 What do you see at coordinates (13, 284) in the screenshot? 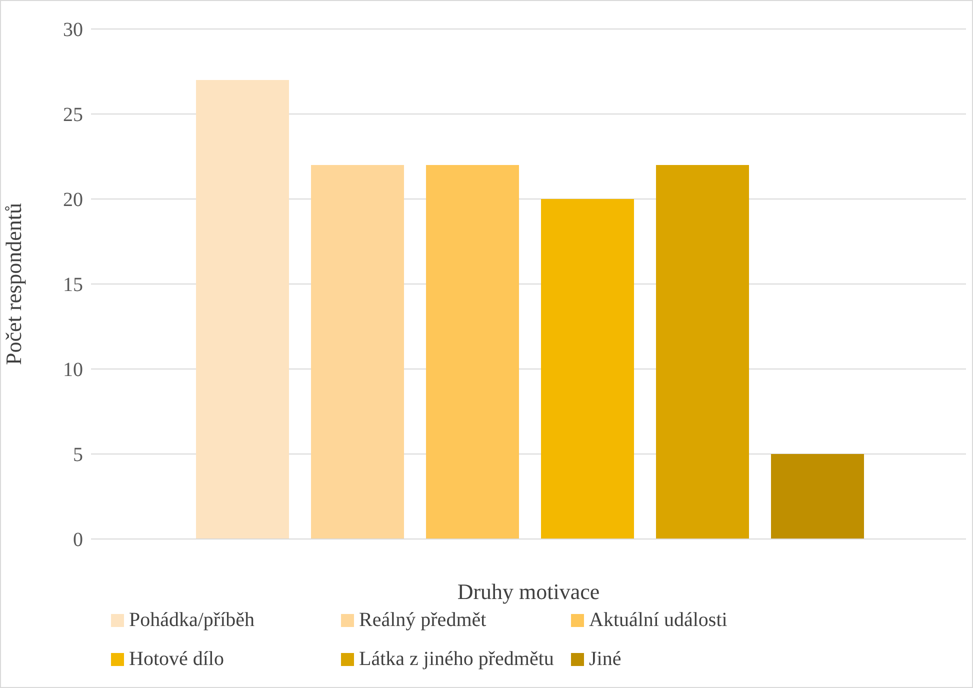
I see `y-axis-title: Počet respondentů` at bounding box center [13, 284].